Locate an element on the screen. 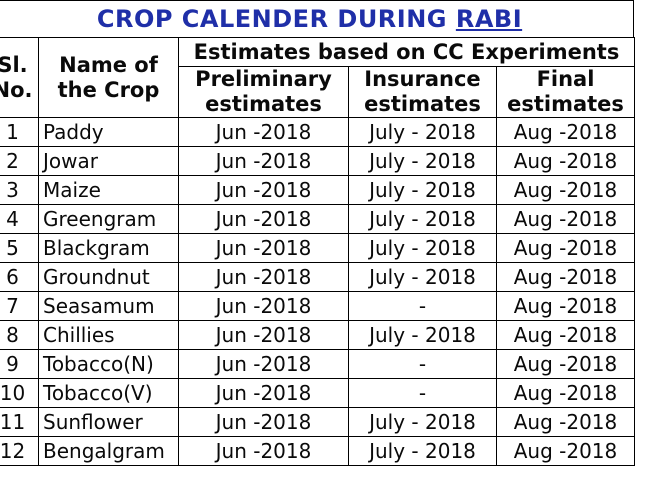  table-row: 5 Blackgram Jun -2018 July - 2018 Aug -2018 is located at coordinates (318, 248).